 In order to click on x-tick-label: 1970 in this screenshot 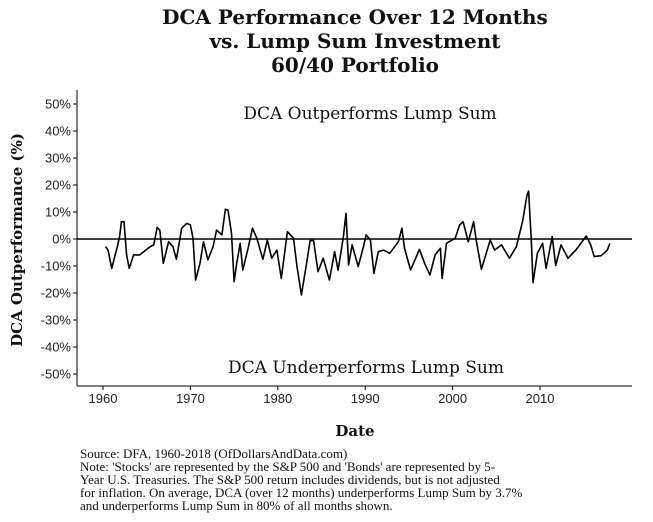, I will do `click(190, 398)`.